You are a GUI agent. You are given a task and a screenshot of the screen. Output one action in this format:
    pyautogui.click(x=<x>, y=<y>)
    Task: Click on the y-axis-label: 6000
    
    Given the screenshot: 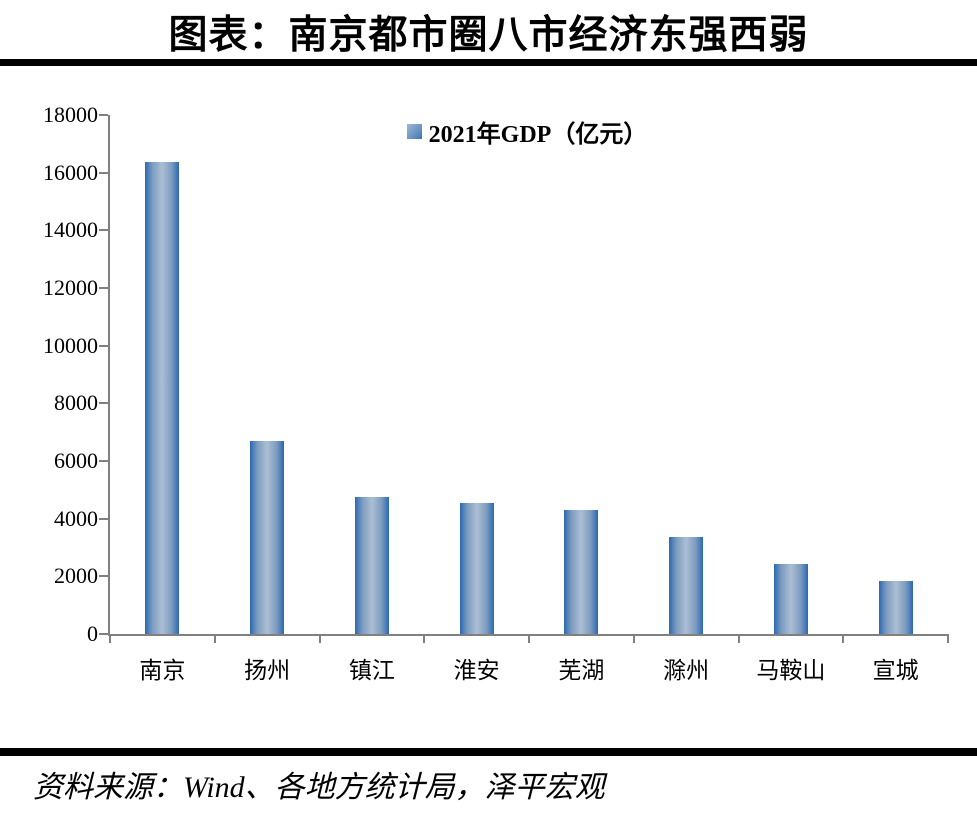 What is the action you would take?
    pyautogui.click(x=76, y=460)
    